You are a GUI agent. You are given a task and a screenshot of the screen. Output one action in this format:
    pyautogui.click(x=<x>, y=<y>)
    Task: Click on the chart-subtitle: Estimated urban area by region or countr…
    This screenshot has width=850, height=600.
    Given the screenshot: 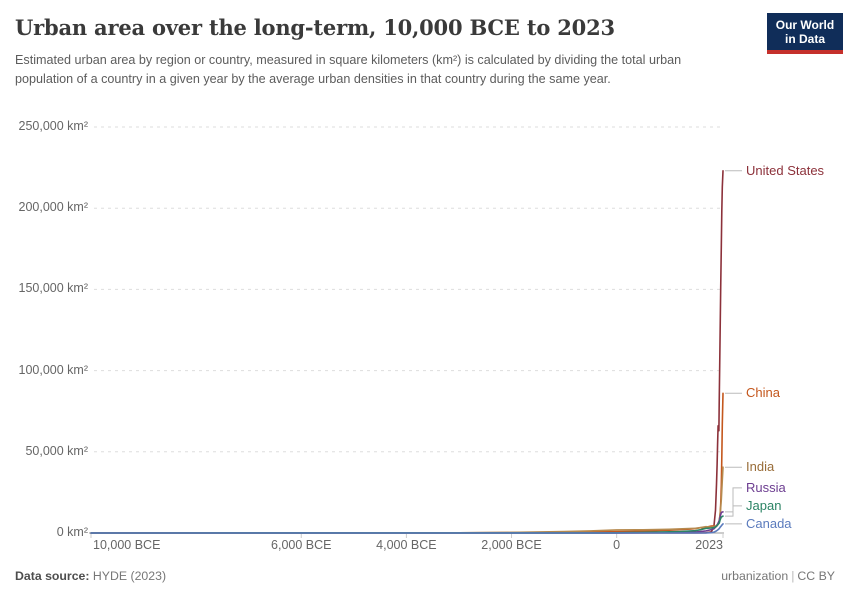 What is the action you would take?
    pyautogui.click(x=348, y=69)
    